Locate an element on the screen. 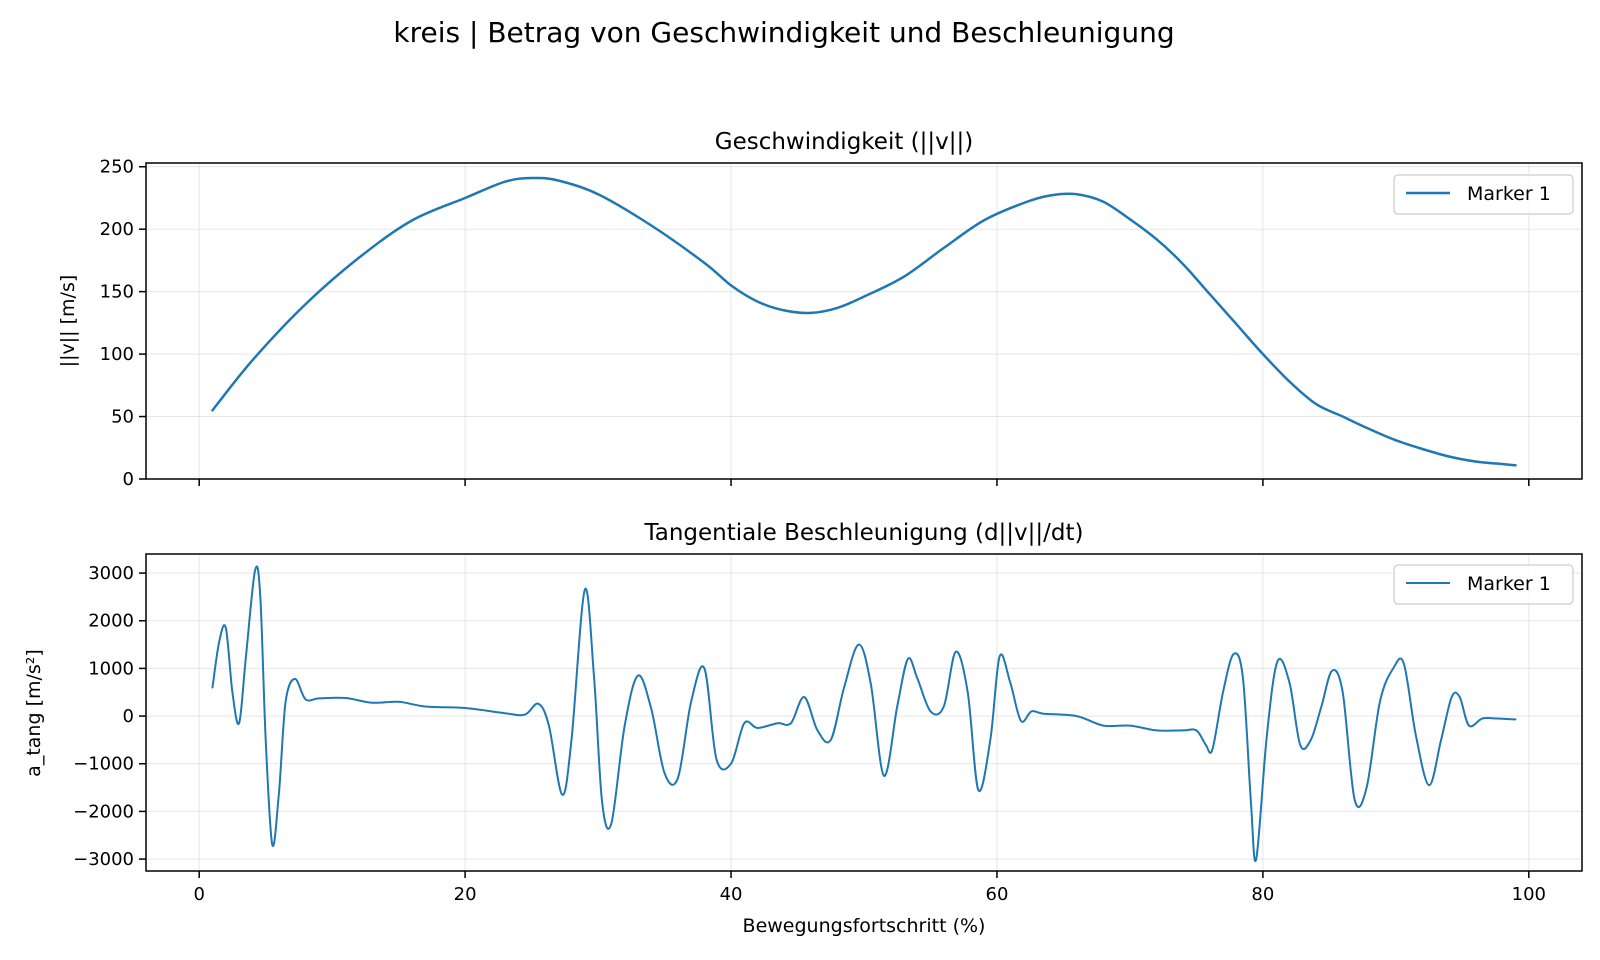 This screenshot has height=960, width=1600. velocity-y-tick-label: 0 is located at coordinates (128, 479).